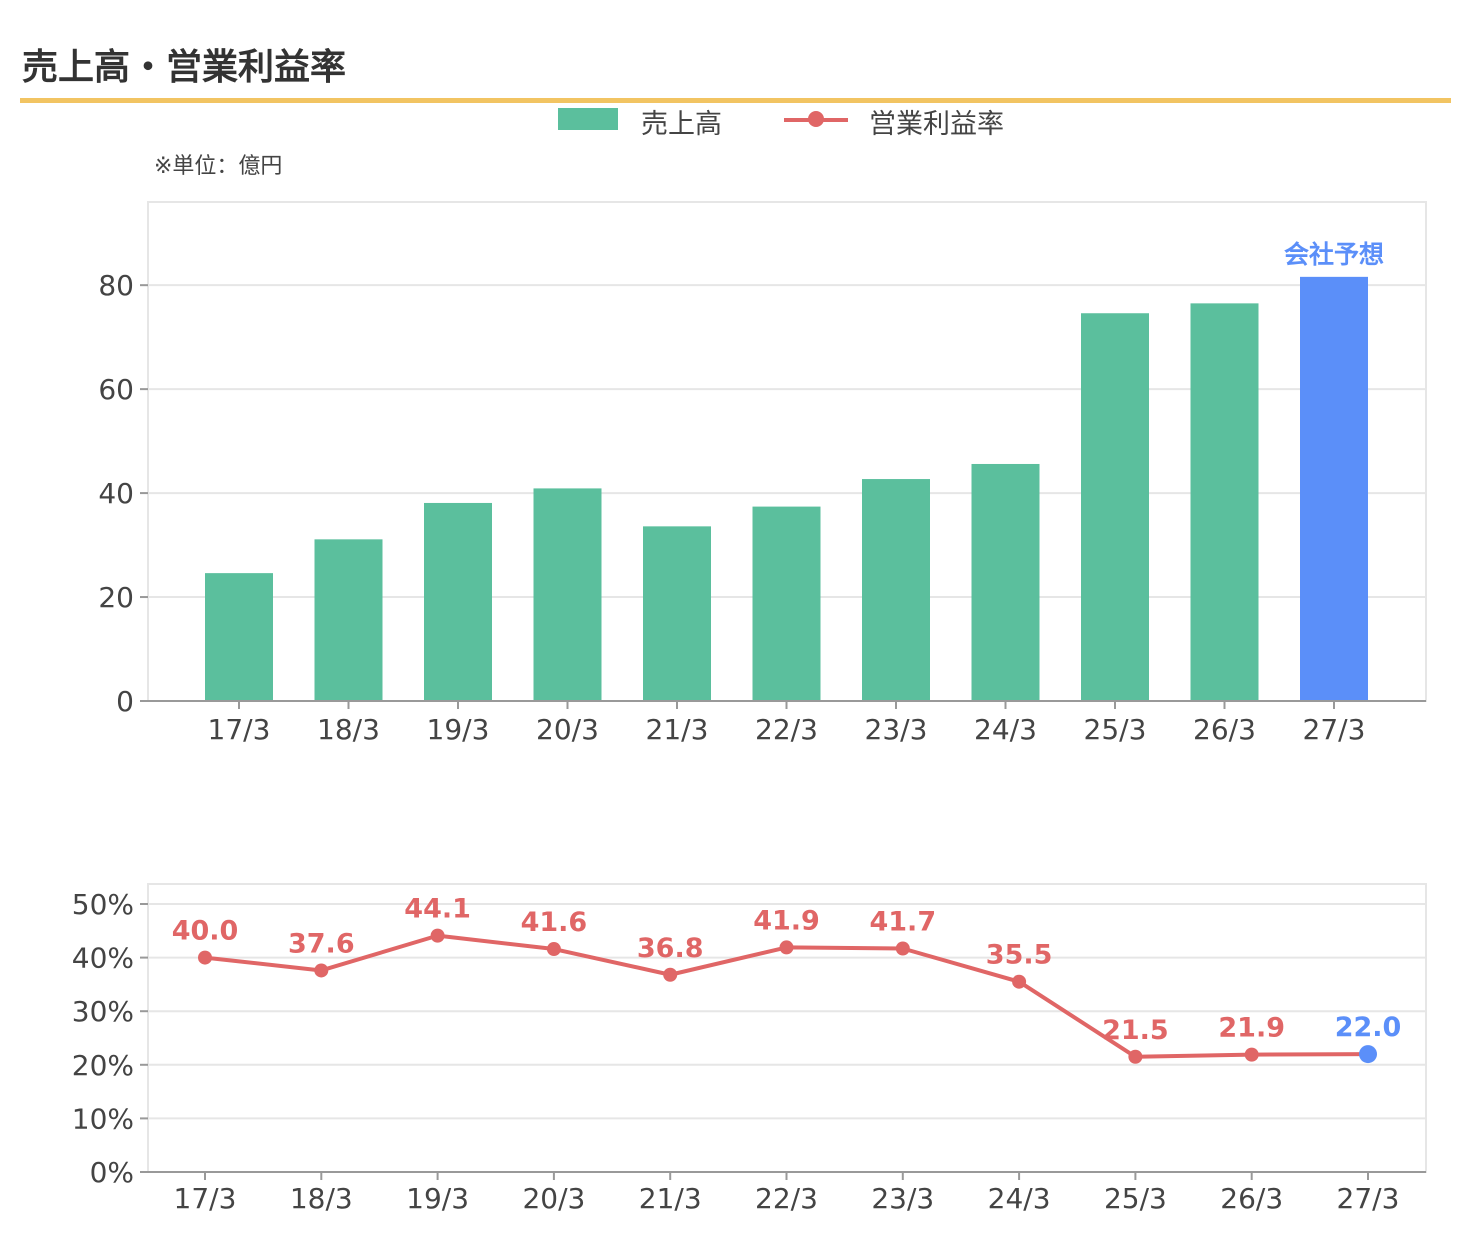 The image size is (1470, 1260). What do you see at coordinates (1224, 729) in the screenshot?
I see `bar-x-tick-label: 26/3` at bounding box center [1224, 729].